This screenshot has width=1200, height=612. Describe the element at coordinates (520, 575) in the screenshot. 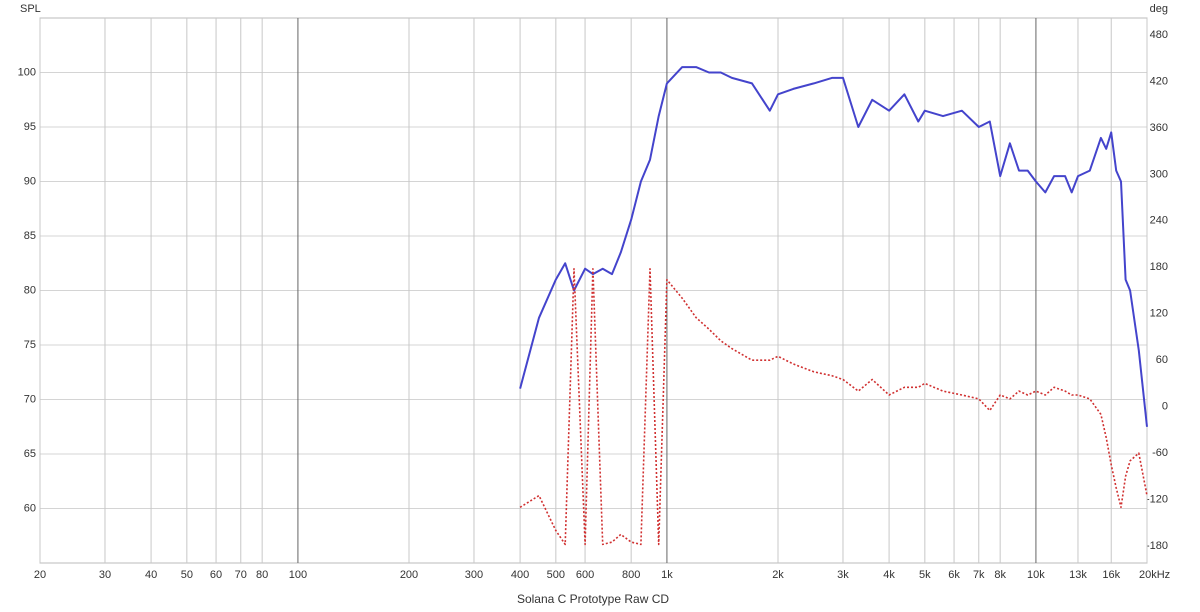

I see `x-tick-label: 400` at that location.